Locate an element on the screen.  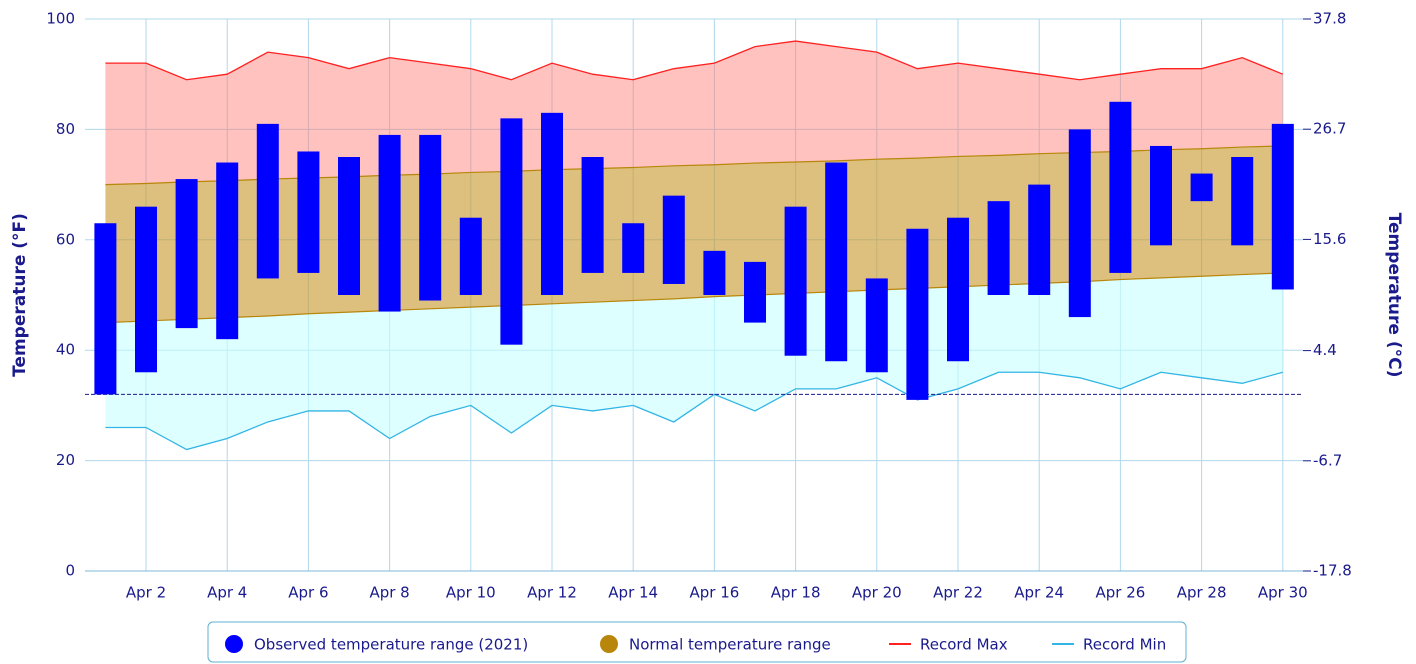
record-max-line is located at coordinates (694, 60).